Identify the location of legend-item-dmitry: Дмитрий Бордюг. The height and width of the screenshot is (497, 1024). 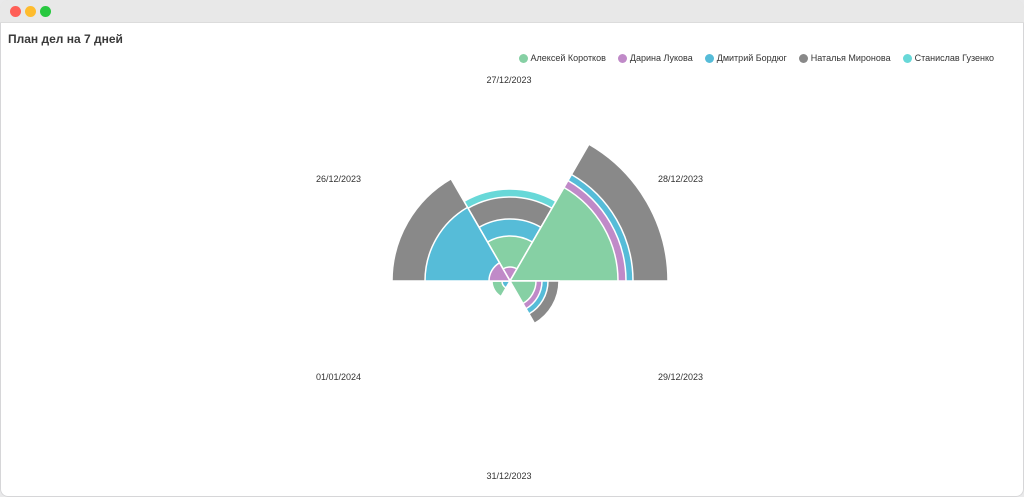
(745, 58).